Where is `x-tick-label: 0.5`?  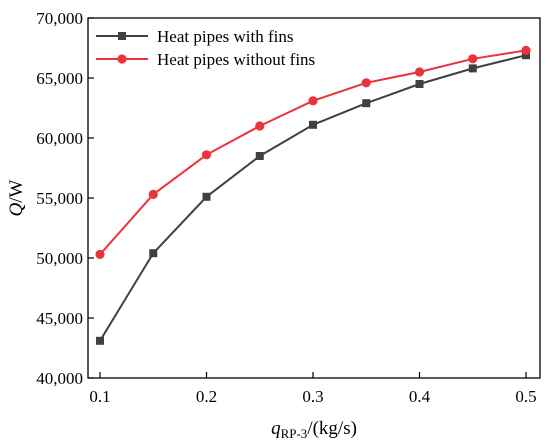
x-tick-label: 0.5 is located at coordinates (525, 396).